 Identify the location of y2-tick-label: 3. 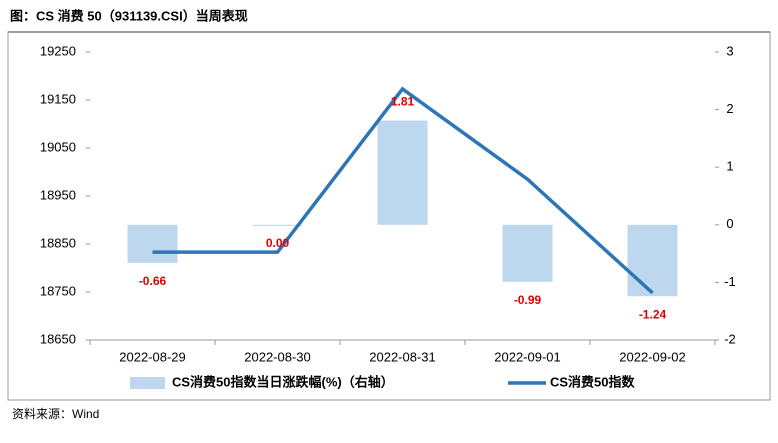
(729, 50).